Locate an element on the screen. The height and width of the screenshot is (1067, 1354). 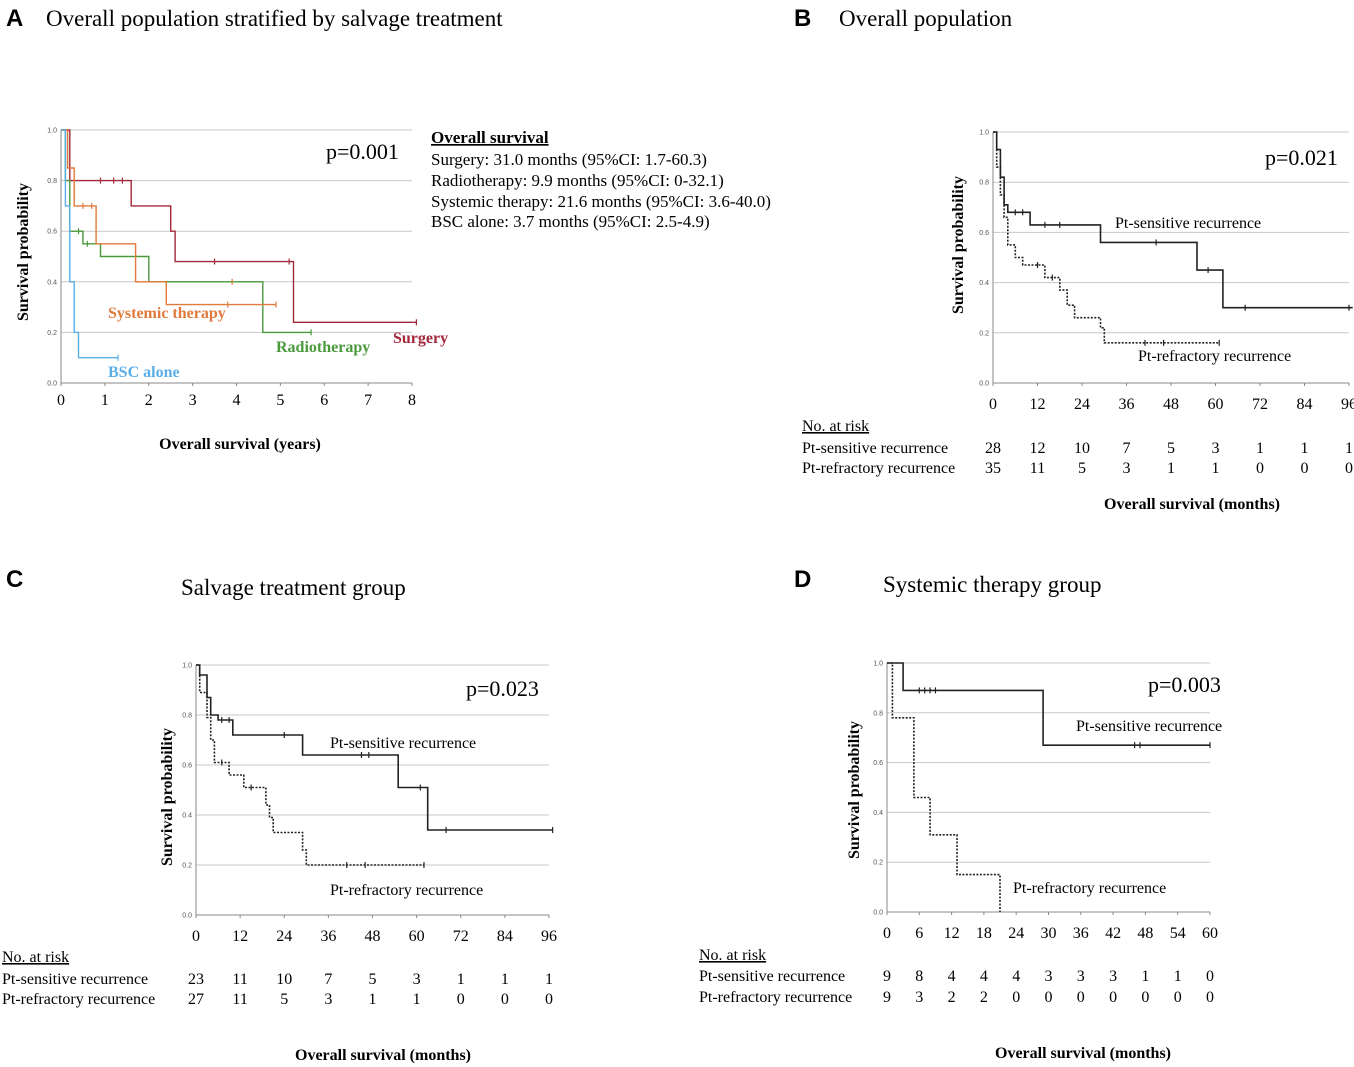
panel-b-risk-header: No. at risk is located at coordinates (835, 426).